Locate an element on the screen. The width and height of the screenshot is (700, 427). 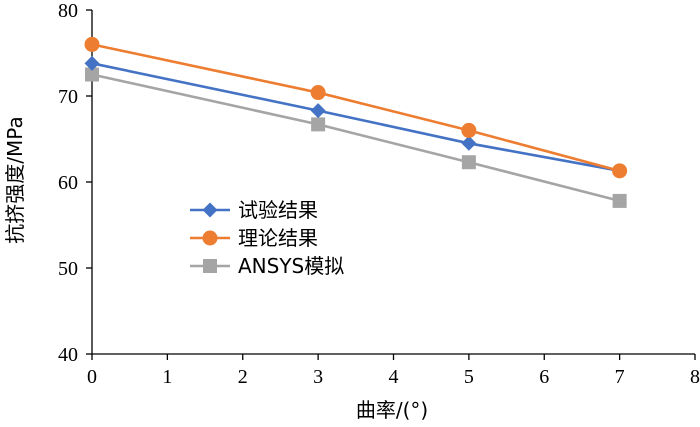
y-tick-label: 70 is located at coordinates (68, 97).